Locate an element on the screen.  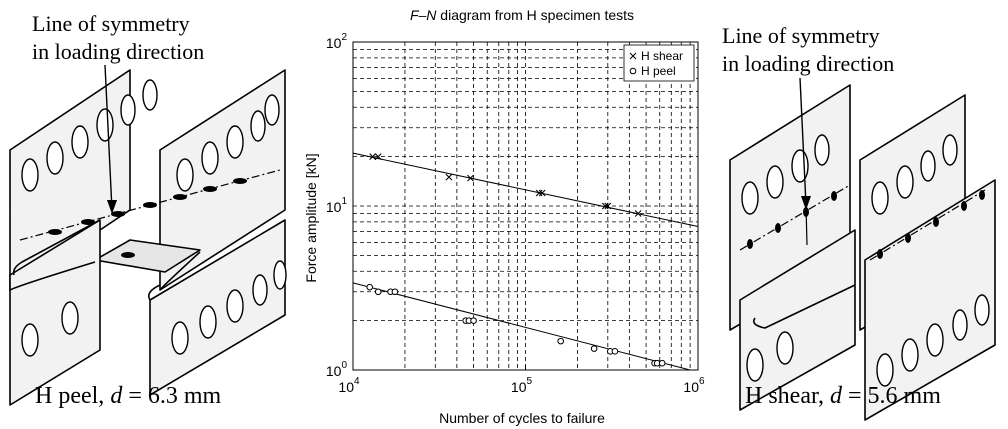
h-peel-caption-prefix: H peel, is located at coordinates (73, 396).